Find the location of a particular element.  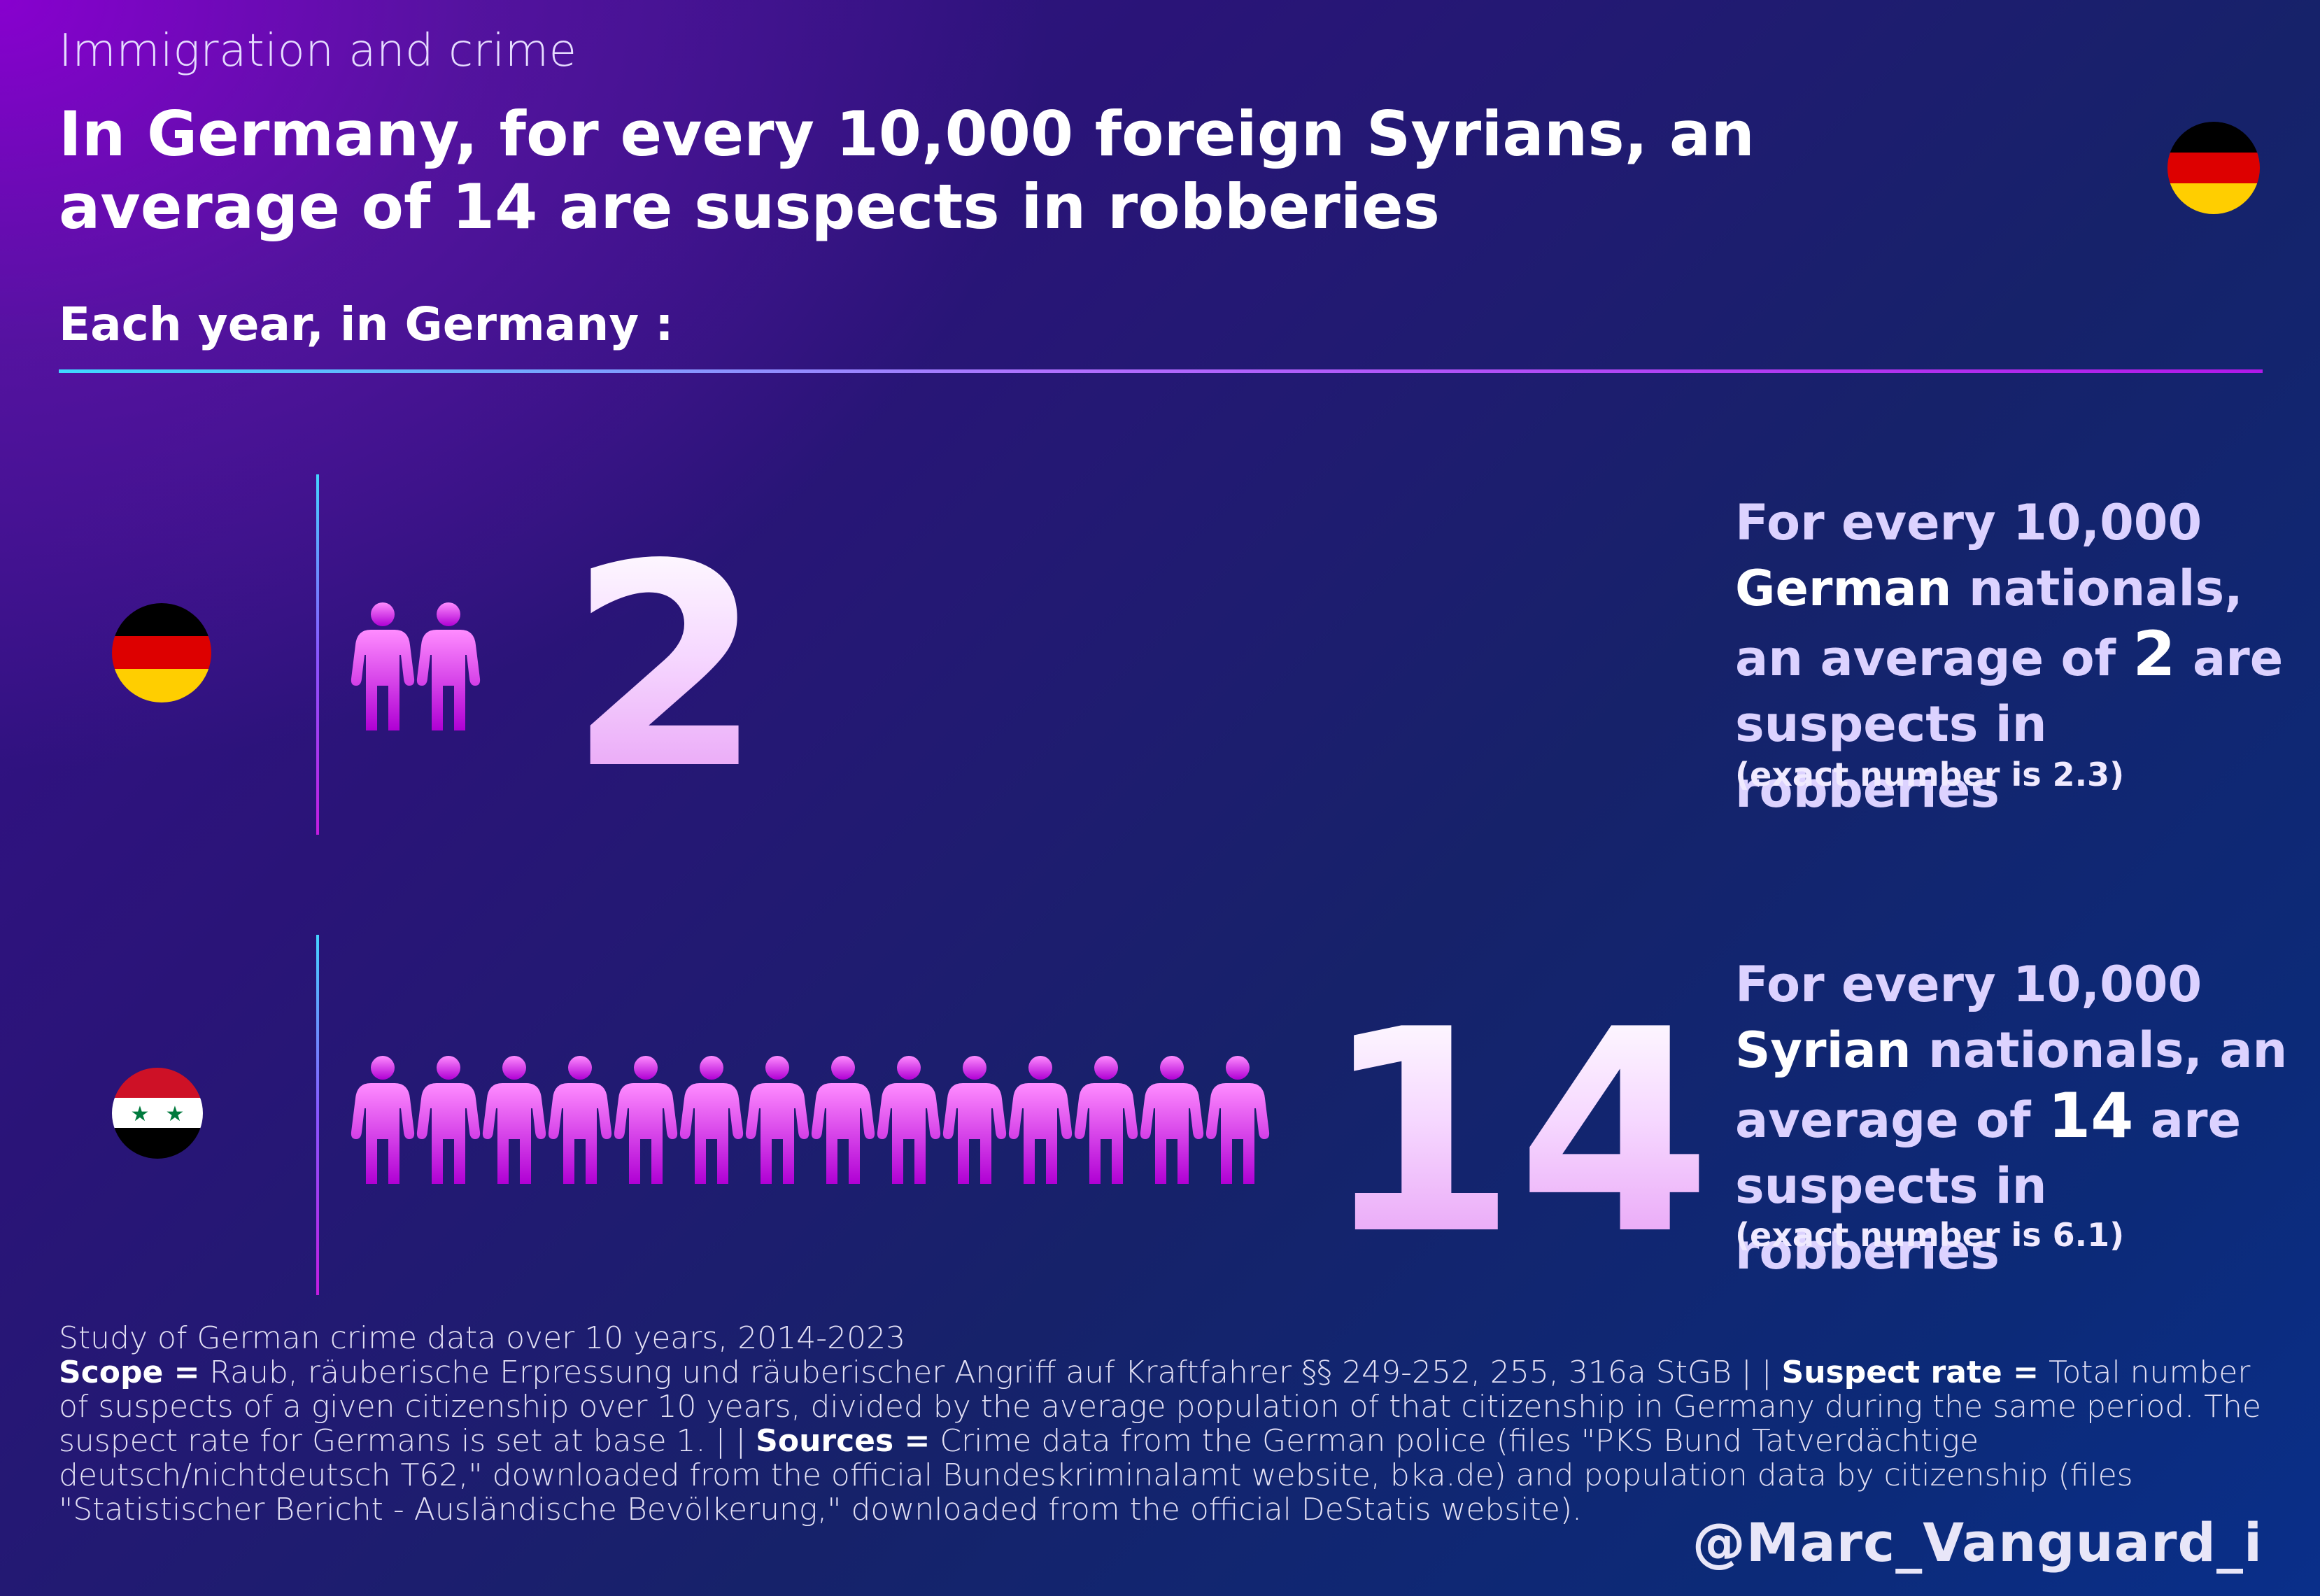

kicker: Immigration and crime is located at coordinates (318, 51).